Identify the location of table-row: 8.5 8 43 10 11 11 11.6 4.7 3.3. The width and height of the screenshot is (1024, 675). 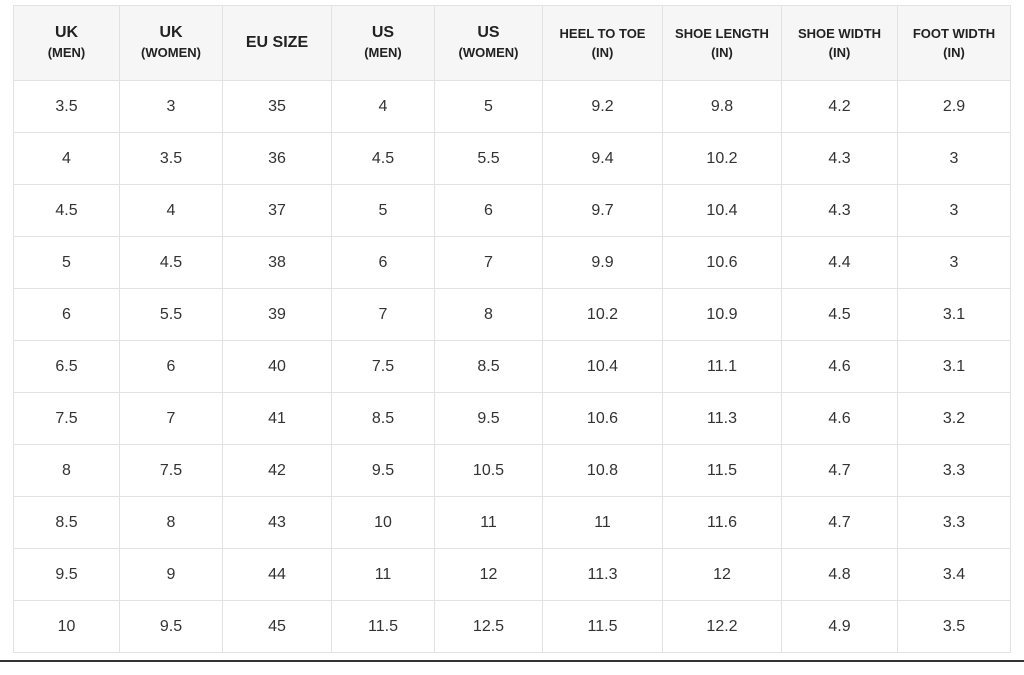
(512, 522).